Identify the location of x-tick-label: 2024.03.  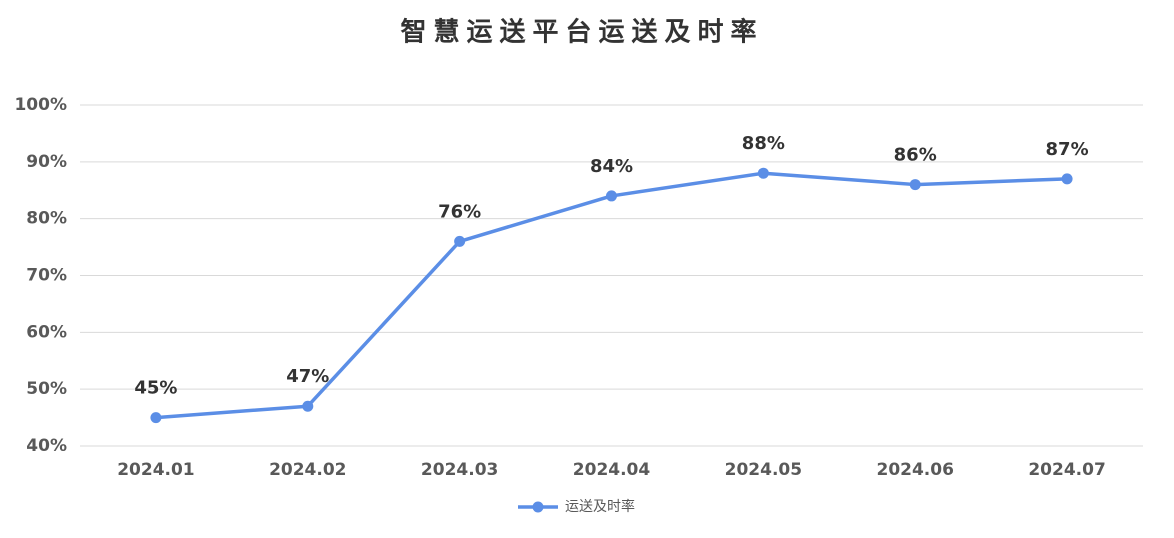
(459, 470).